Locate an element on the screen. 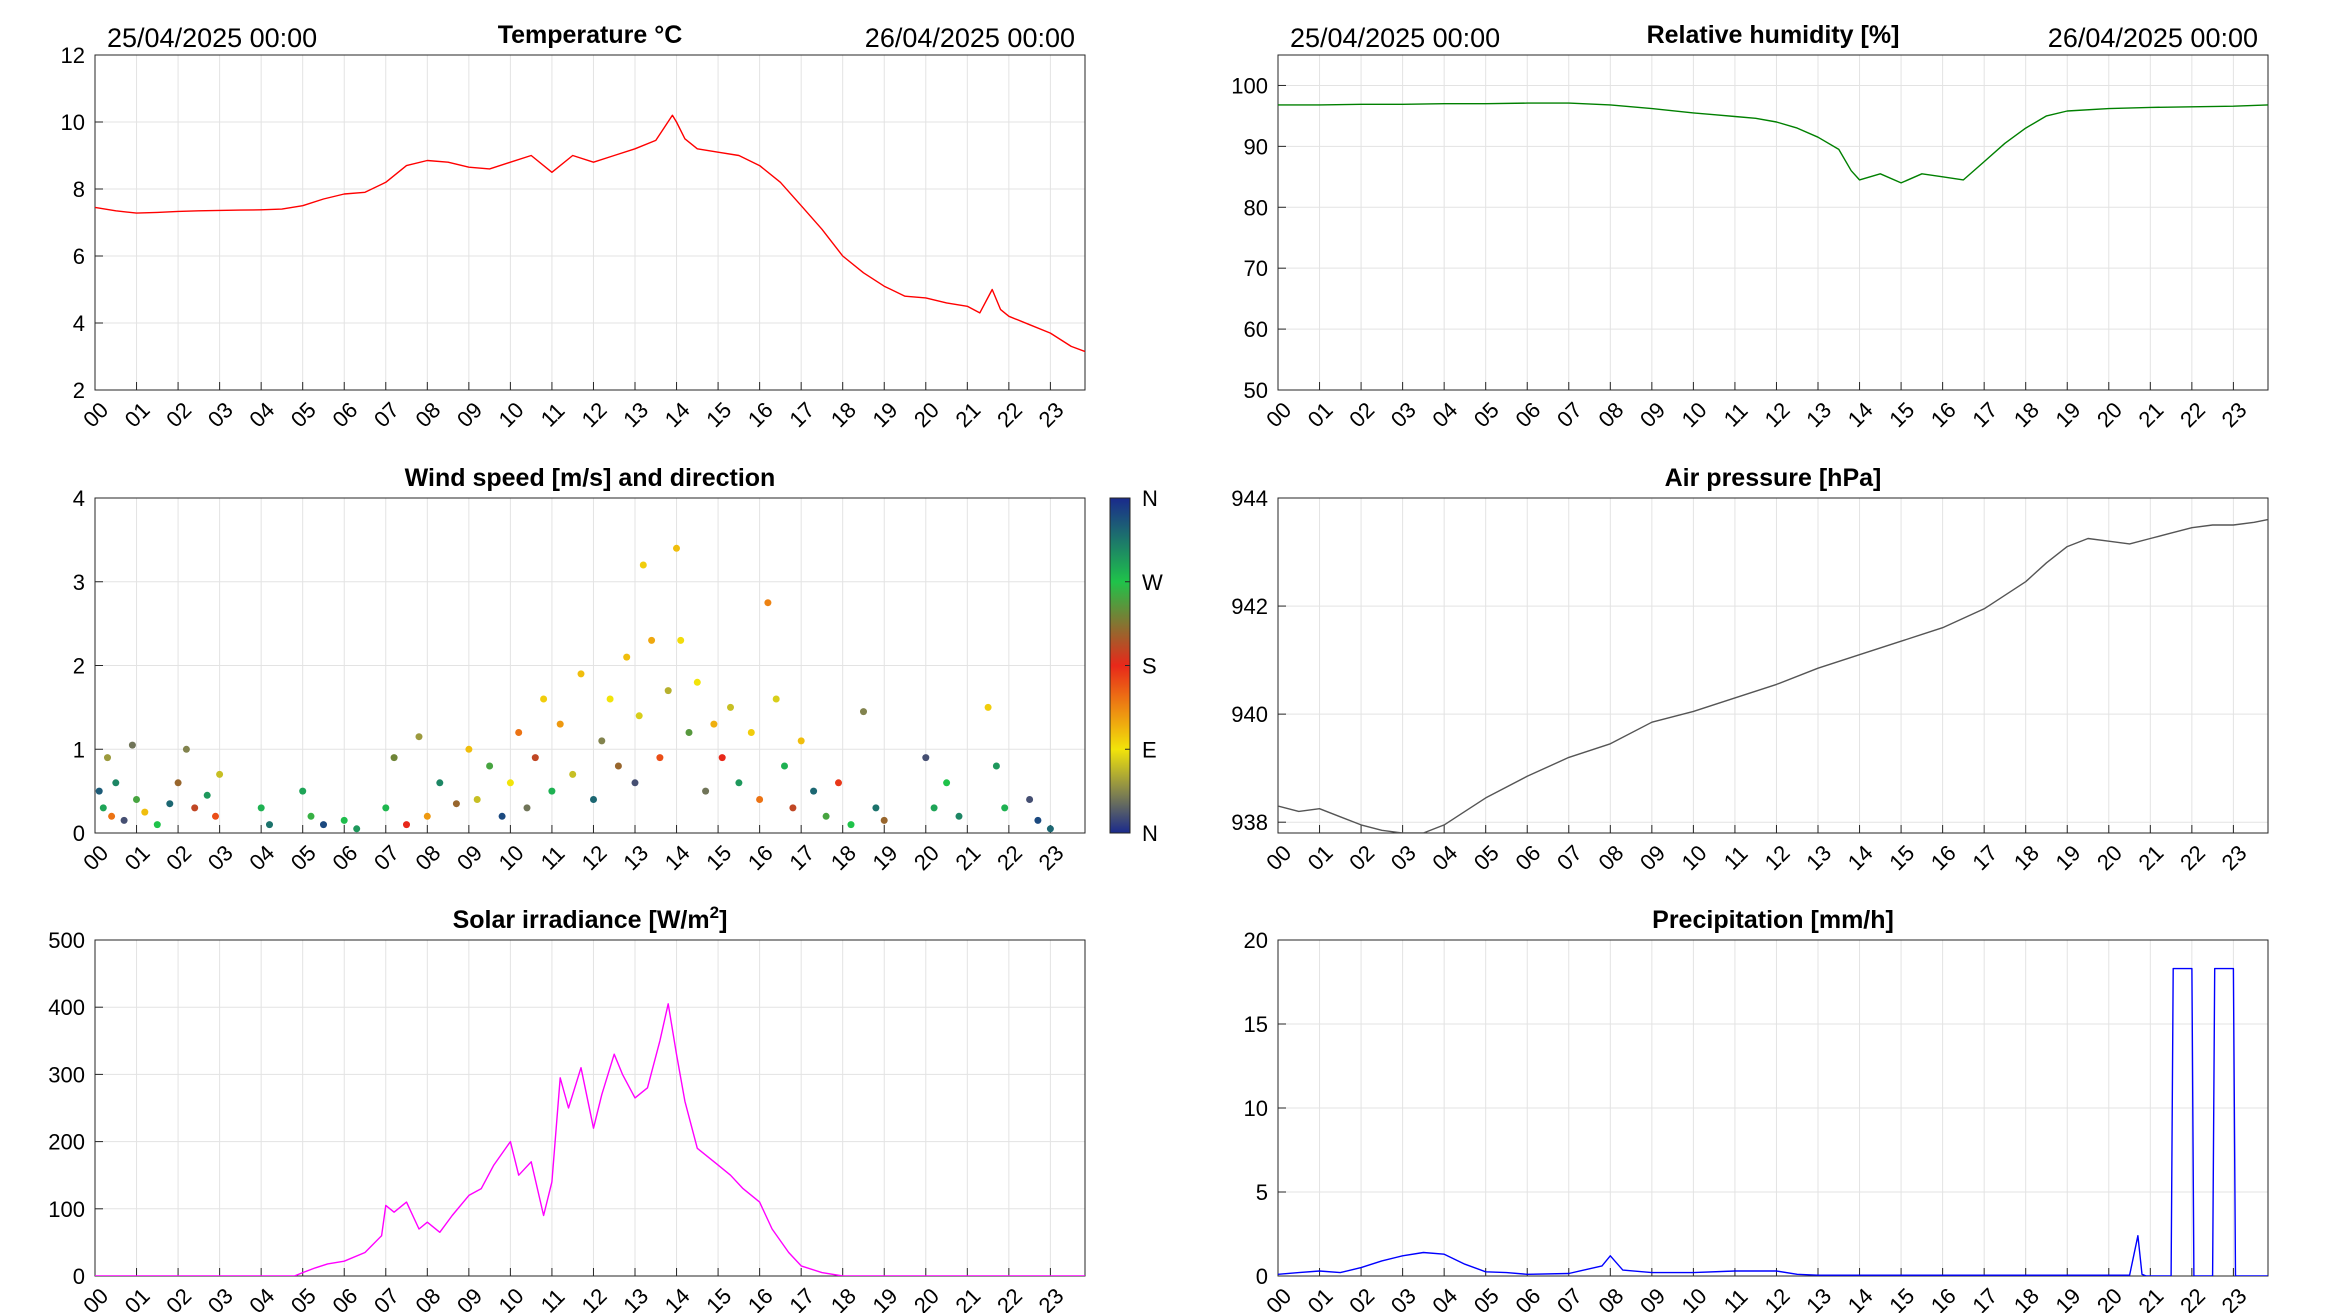  y-tick-label: 10 is located at coordinates (1256, 1108).